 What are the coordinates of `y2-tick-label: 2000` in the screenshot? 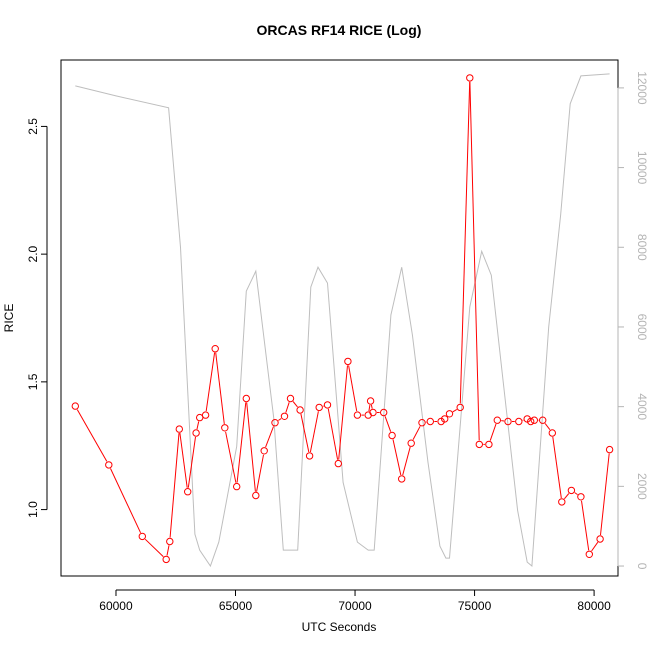 It's located at (642, 486).